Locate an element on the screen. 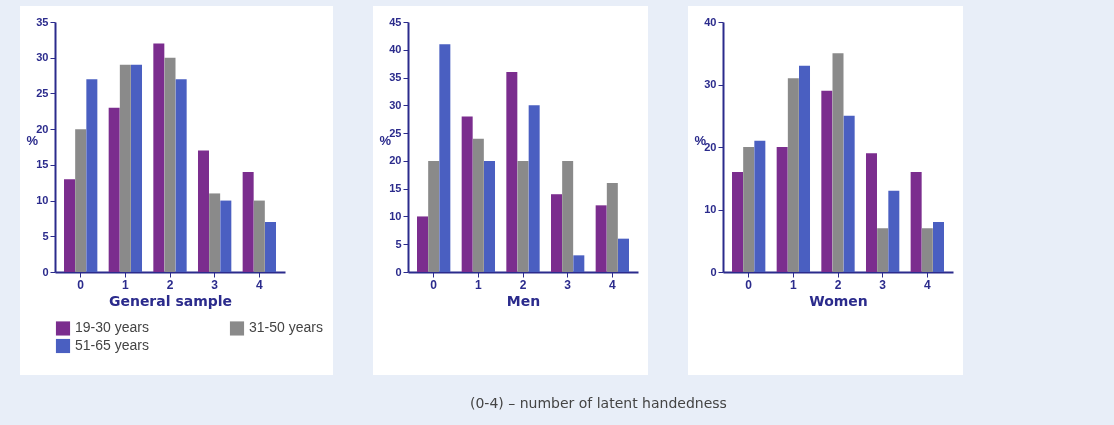  x-axis-title: General sample is located at coordinates (170, 300).